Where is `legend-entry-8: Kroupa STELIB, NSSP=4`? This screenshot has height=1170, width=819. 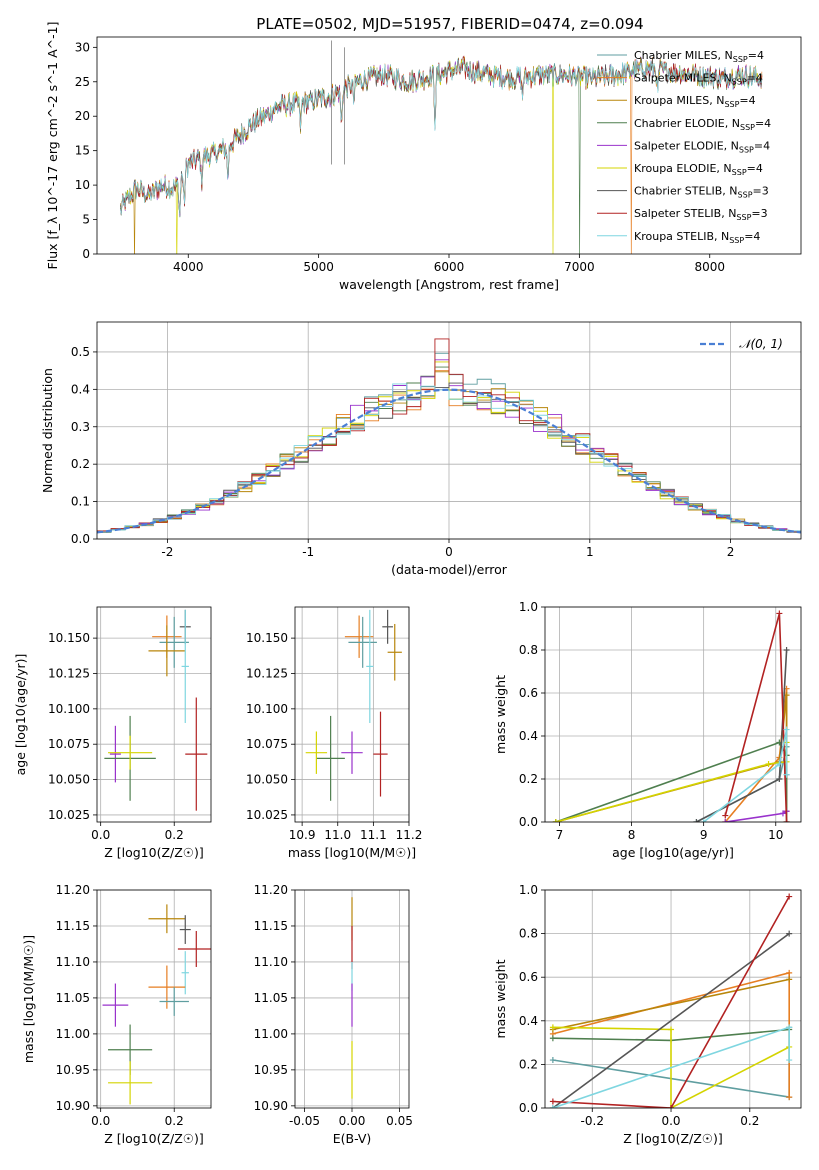
legend-entry-8: Kroupa STELIB, NSSP=4 is located at coordinates (697, 237).